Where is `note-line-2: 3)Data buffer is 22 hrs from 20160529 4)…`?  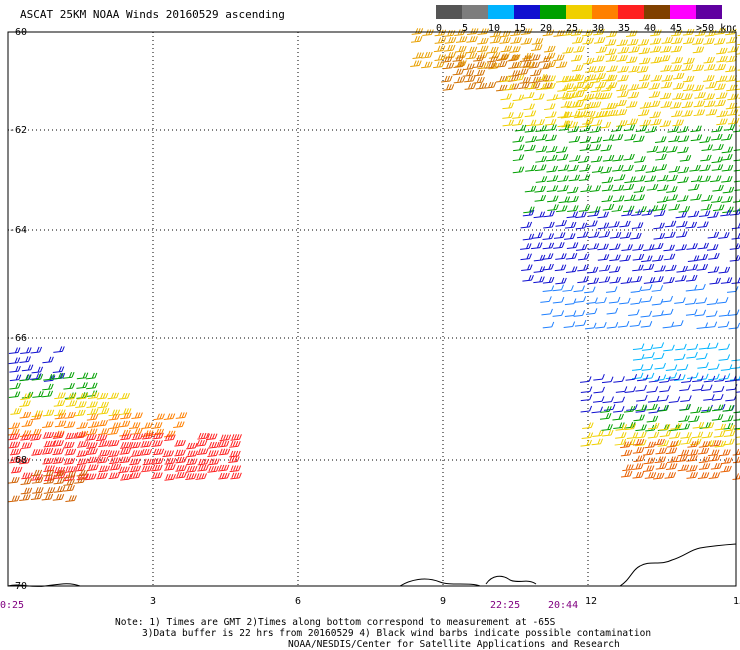
note-line-2: 3)Data buffer is 22 hrs from 20160529 4)… is located at coordinates (397, 633).